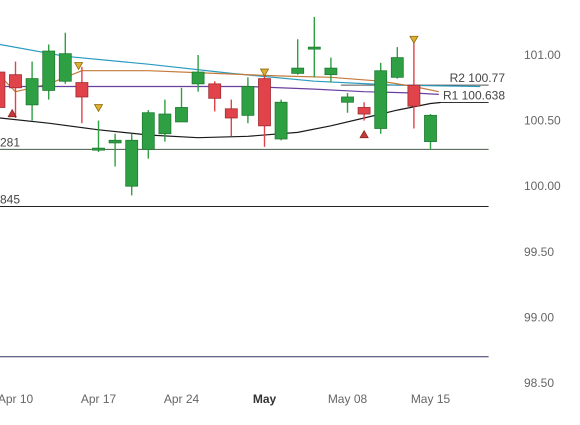 This screenshot has height=425, width=580. What do you see at coordinates (10, 200) in the screenshot?
I see `level-label: 845` at bounding box center [10, 200].